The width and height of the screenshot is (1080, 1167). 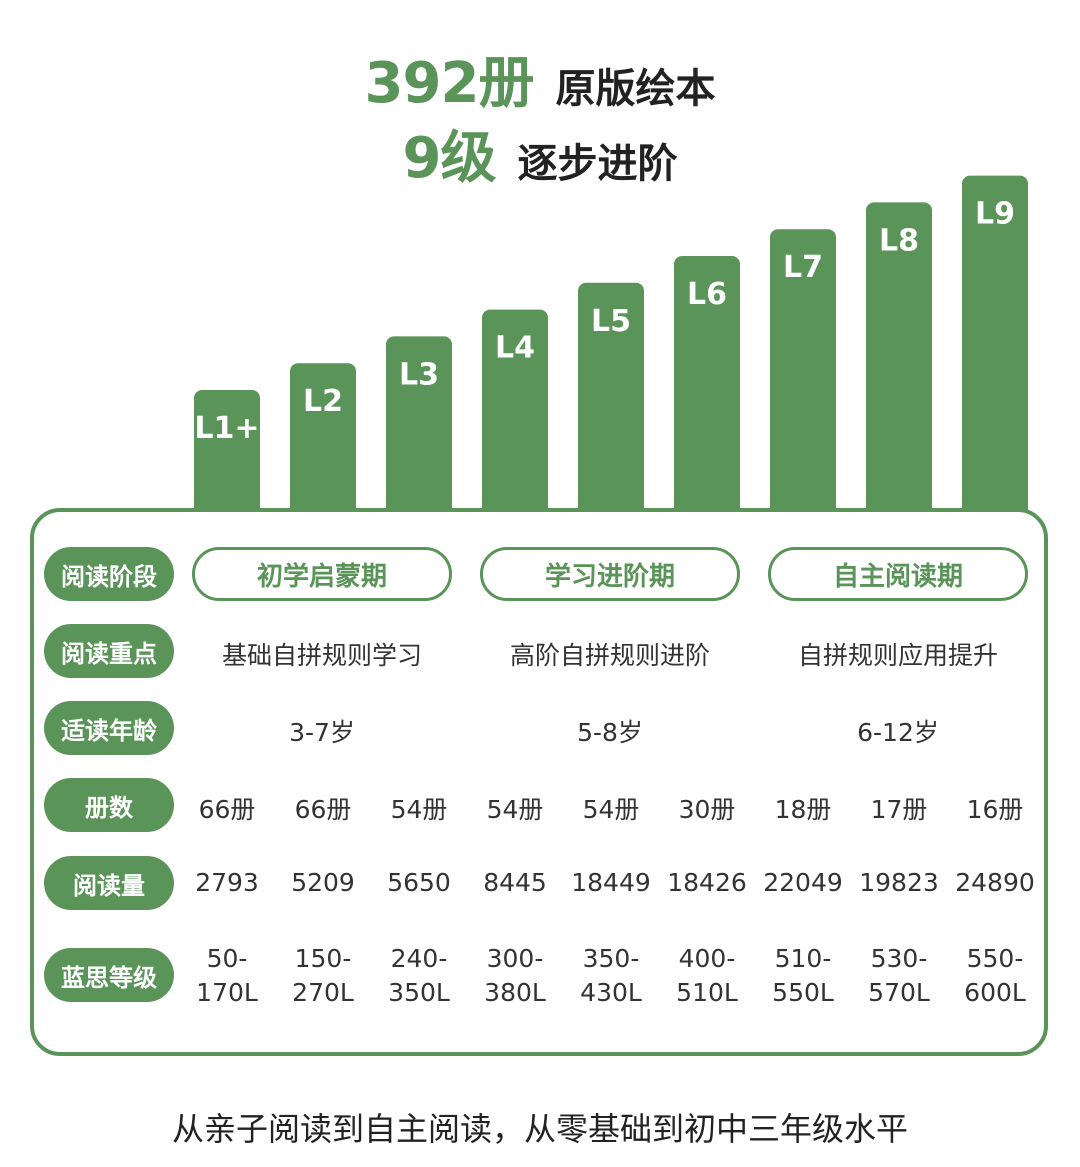 What do you see at coordinates (803, 267) in the screenshot?
I see `level-bar-label: L7` at bounding box center [803, 267].